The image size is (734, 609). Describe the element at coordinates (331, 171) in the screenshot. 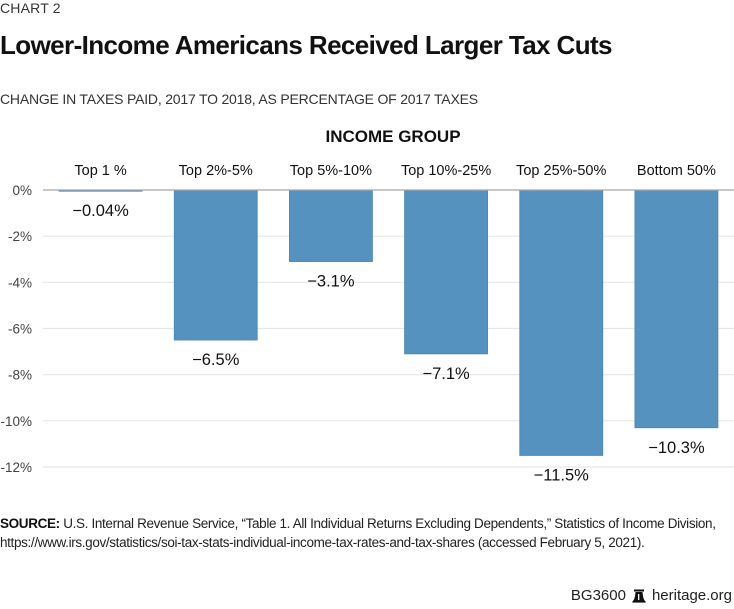

I see `x-tick-label: Top 5%-10%` at that location.